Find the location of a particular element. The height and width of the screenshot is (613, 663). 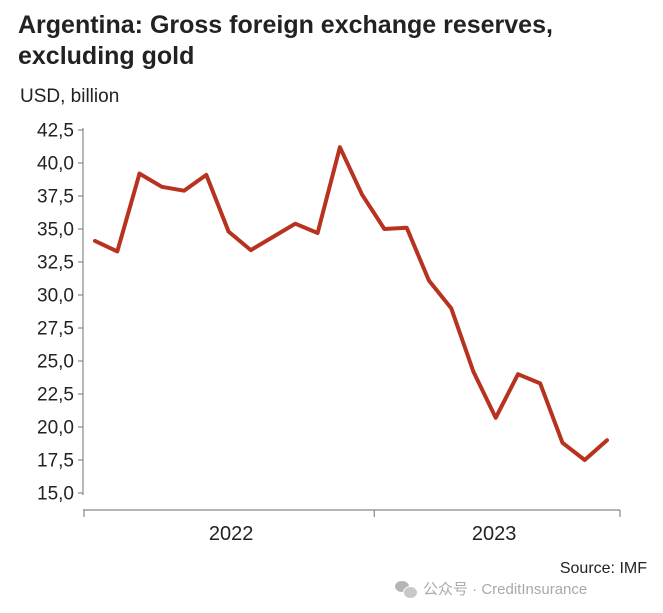

x-axis: 2022 2023 is located at coordinates (352, 527).